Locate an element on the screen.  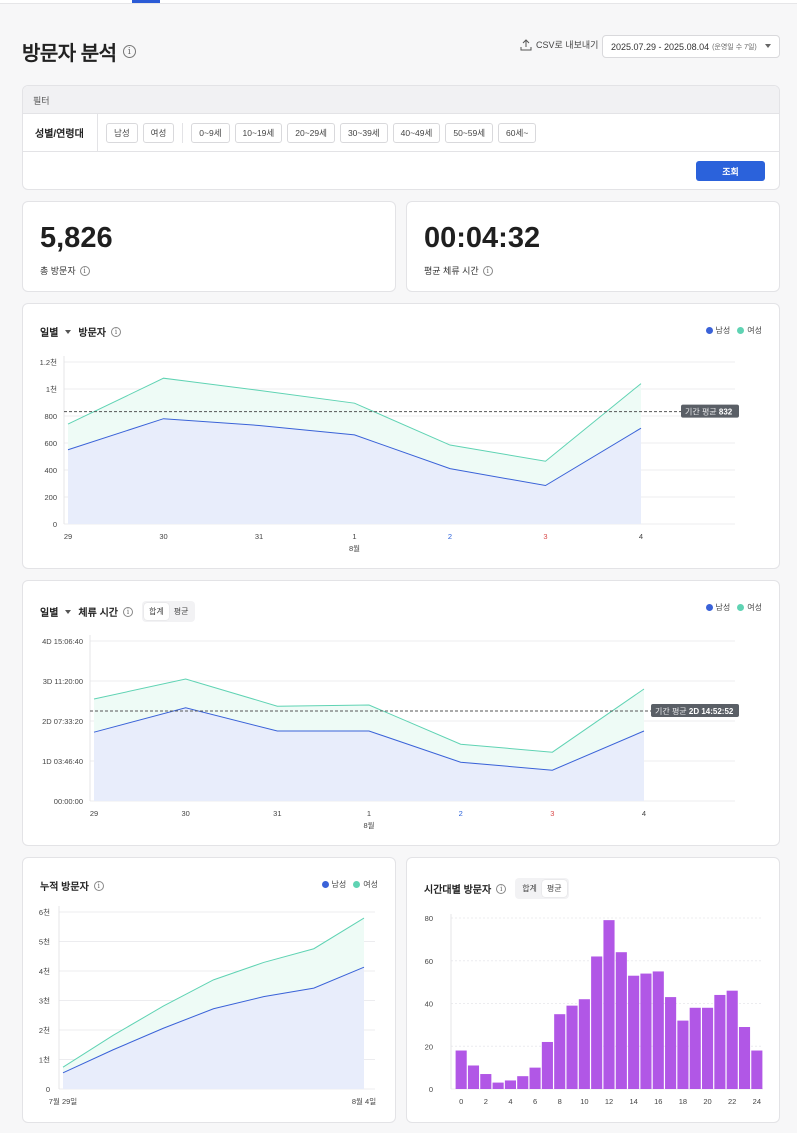
date-range-value: 2025.07.29 - 2025.08.04 is located at coordinates (660, 46).